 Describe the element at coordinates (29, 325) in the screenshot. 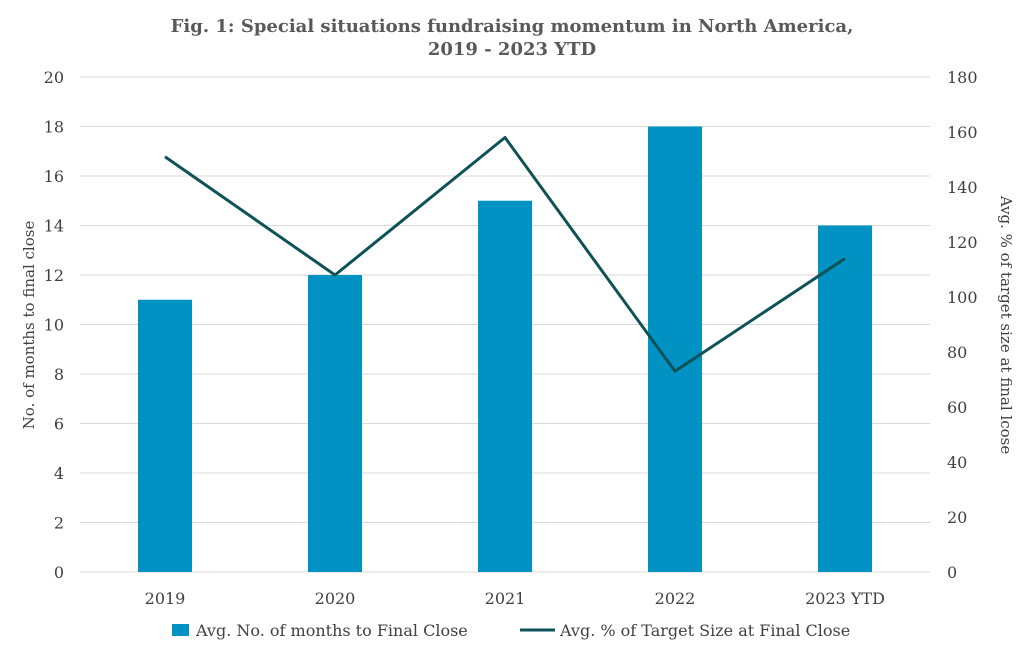

I see `left-axis-label: No. of months to final close` at that location.